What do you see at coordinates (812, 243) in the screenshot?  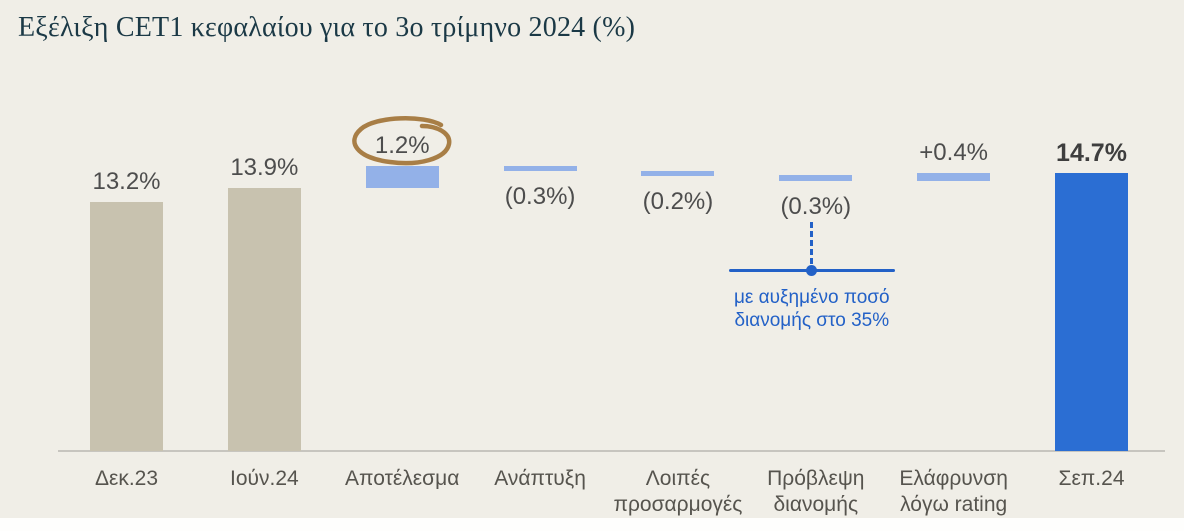 I see `callout-dashed-line` at bounding box center [812, 243].